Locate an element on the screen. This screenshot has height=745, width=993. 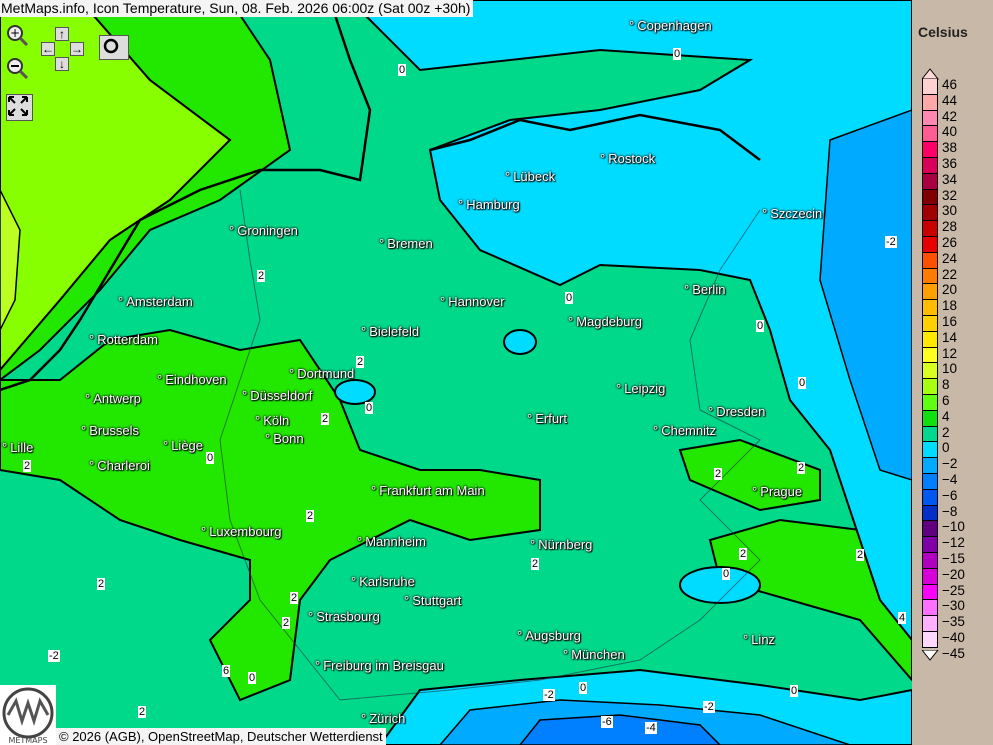
legend-label: 16 is located at coordinates (950, 321).